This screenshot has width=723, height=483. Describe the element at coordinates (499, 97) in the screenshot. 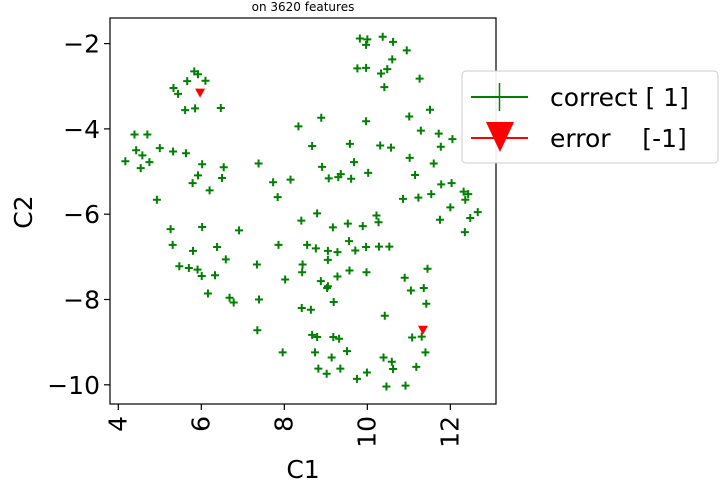

I see `legend-correct-marker` at that location.